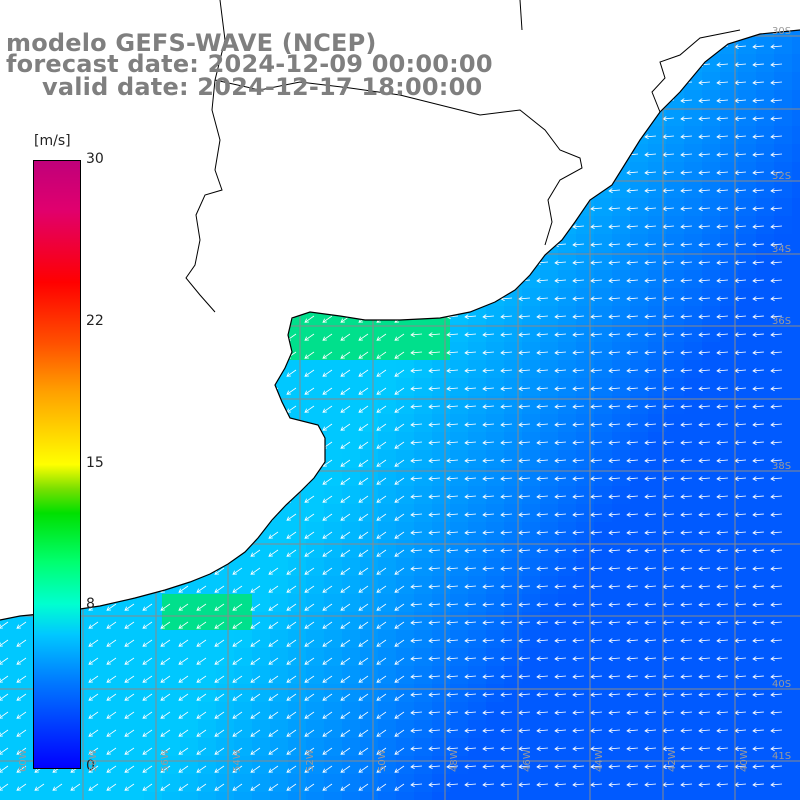  What do you see at coordinates (93, 760) in the screenshot?
I see `longitude-label: 58W` at bounding box center [93, 760].